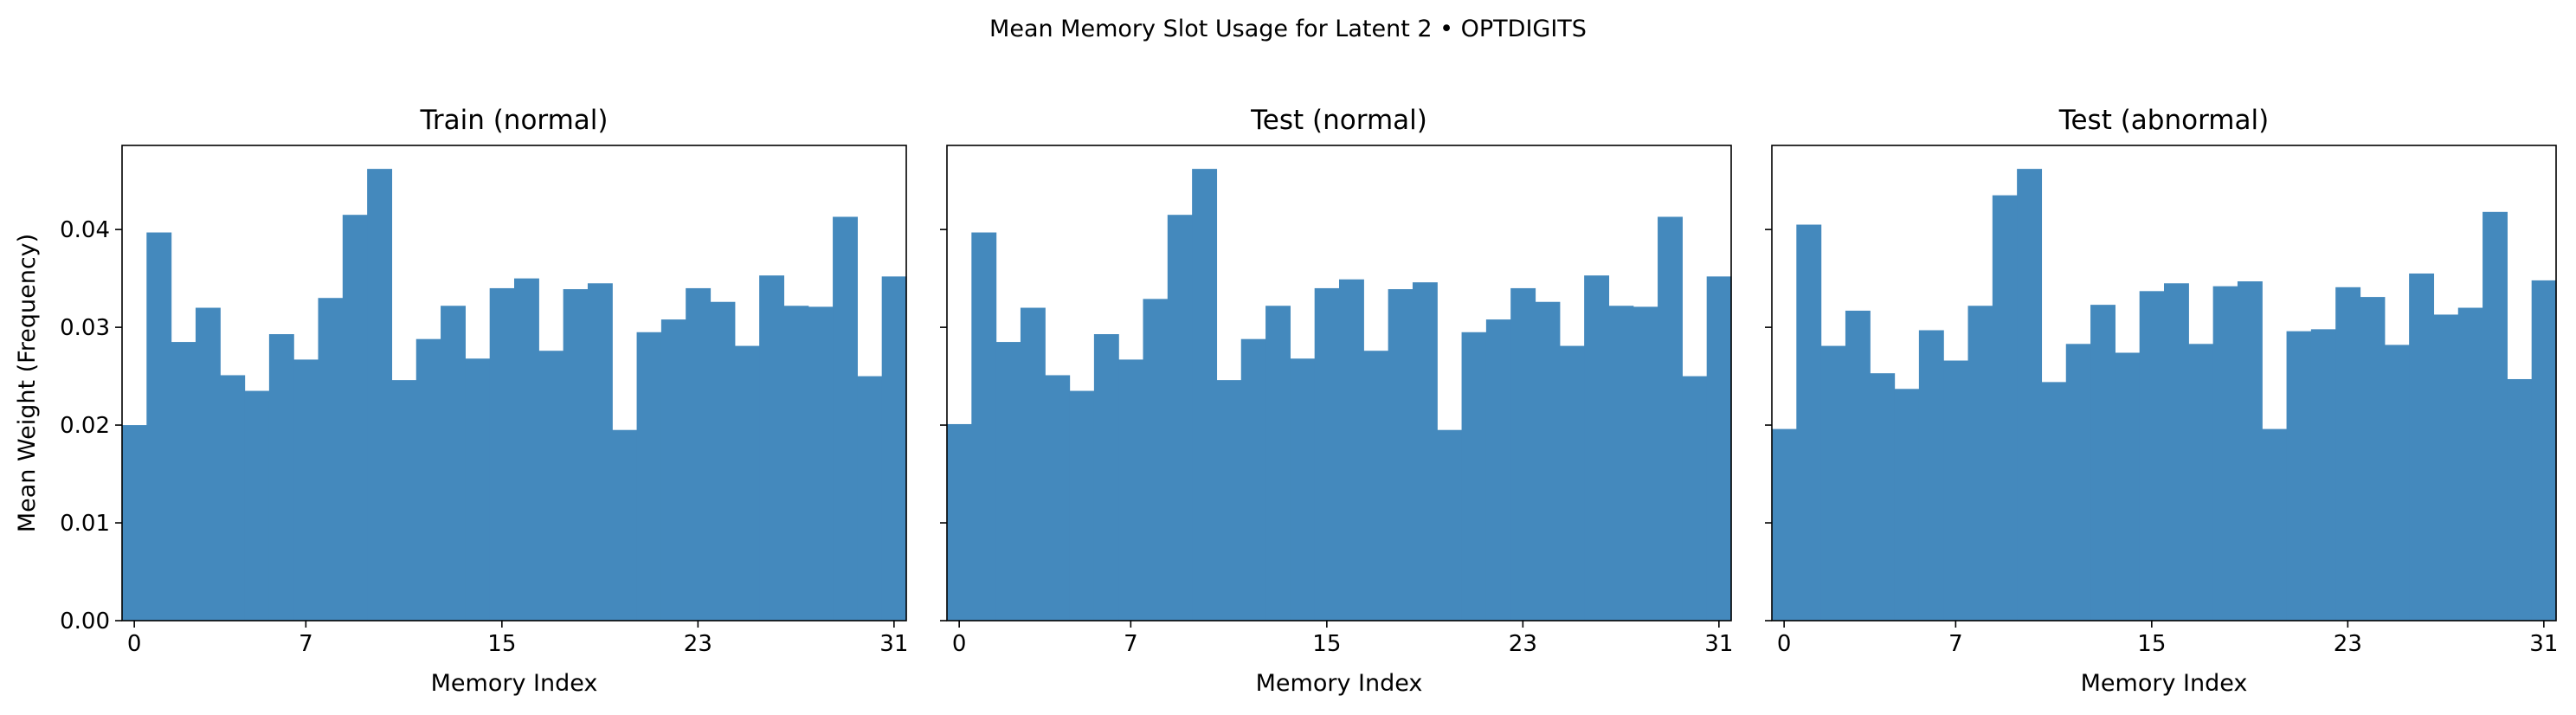 The width and height of the screenshot is (2576, 715). What do you see at coordinates (85, 426) in the screenshot?
I see `y-tick-label: 0.02` at bounding box center [85, 426].